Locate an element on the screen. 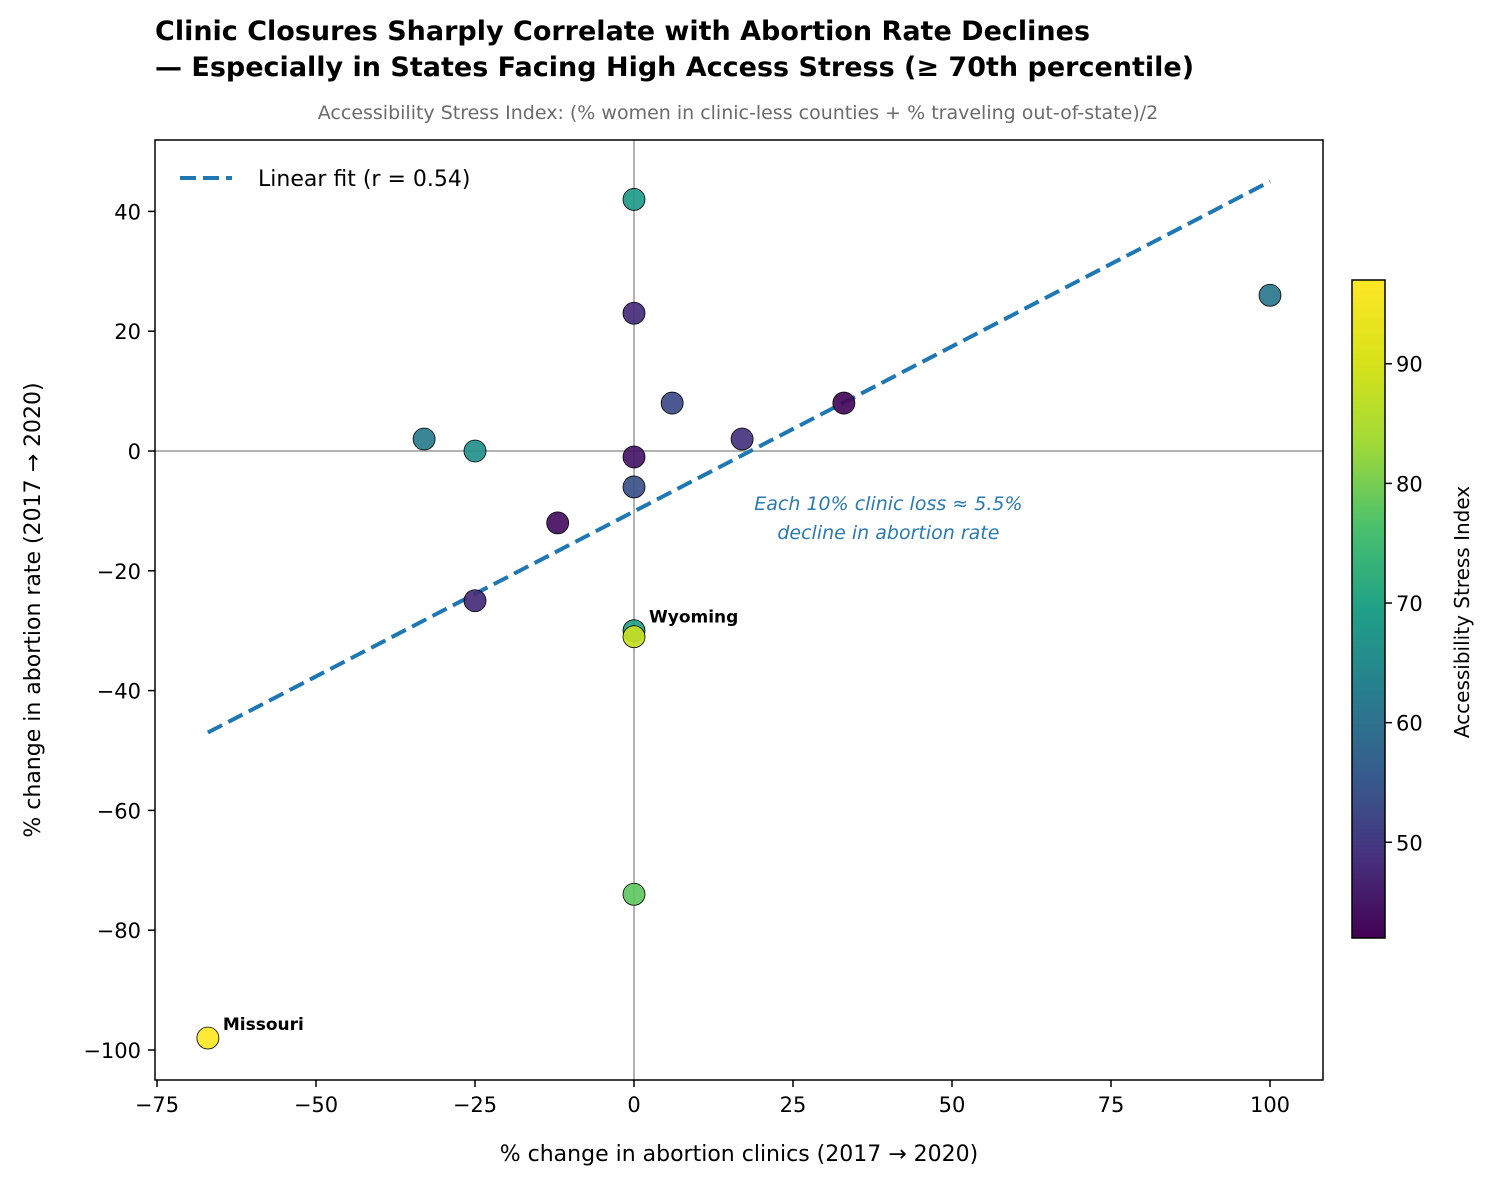  y-tick-label: −40 is located at coordinates (119, 692).